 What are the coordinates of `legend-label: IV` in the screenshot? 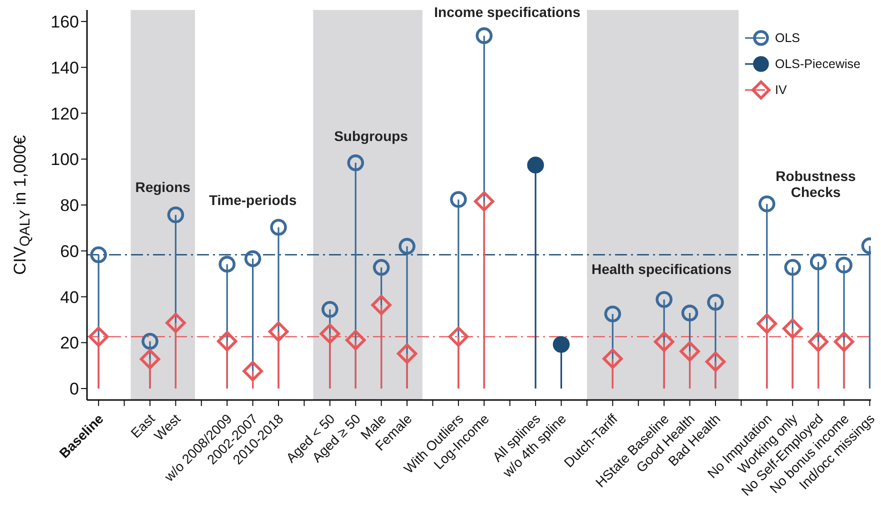 It's located at (781, 90).